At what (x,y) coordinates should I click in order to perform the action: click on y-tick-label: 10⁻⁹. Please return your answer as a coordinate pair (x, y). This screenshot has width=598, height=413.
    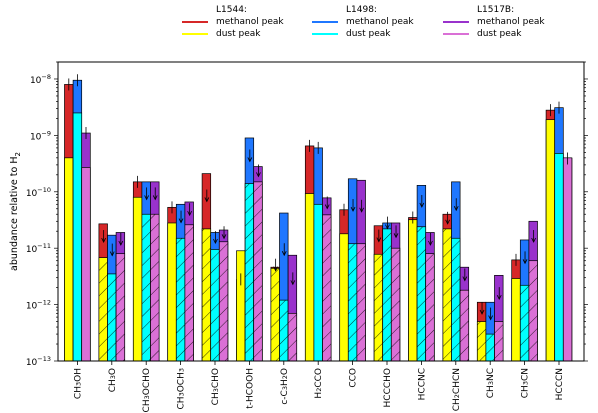
    Looking at the image, I should click on (40, 135).